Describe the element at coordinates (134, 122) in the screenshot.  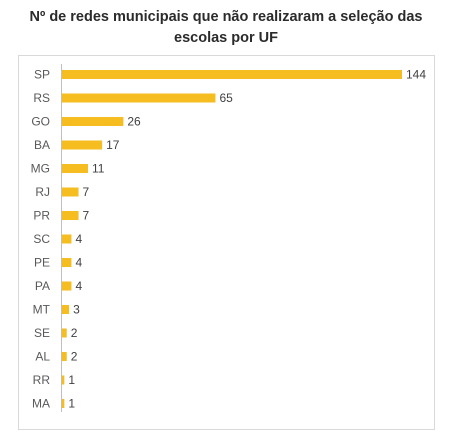
I see `data-label-go: 26` at that location.